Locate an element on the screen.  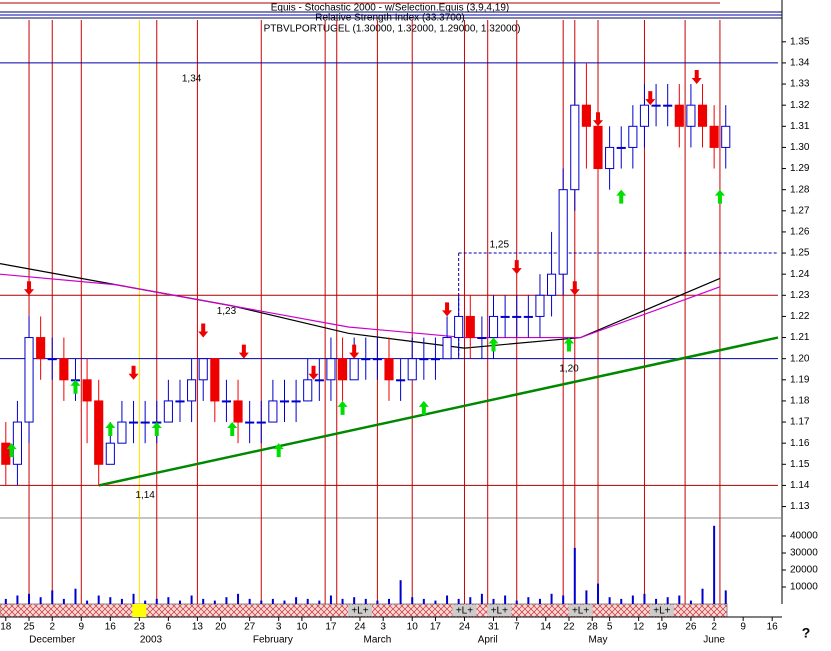
x-tick-label: 14 is located at coordinates (546, 627).